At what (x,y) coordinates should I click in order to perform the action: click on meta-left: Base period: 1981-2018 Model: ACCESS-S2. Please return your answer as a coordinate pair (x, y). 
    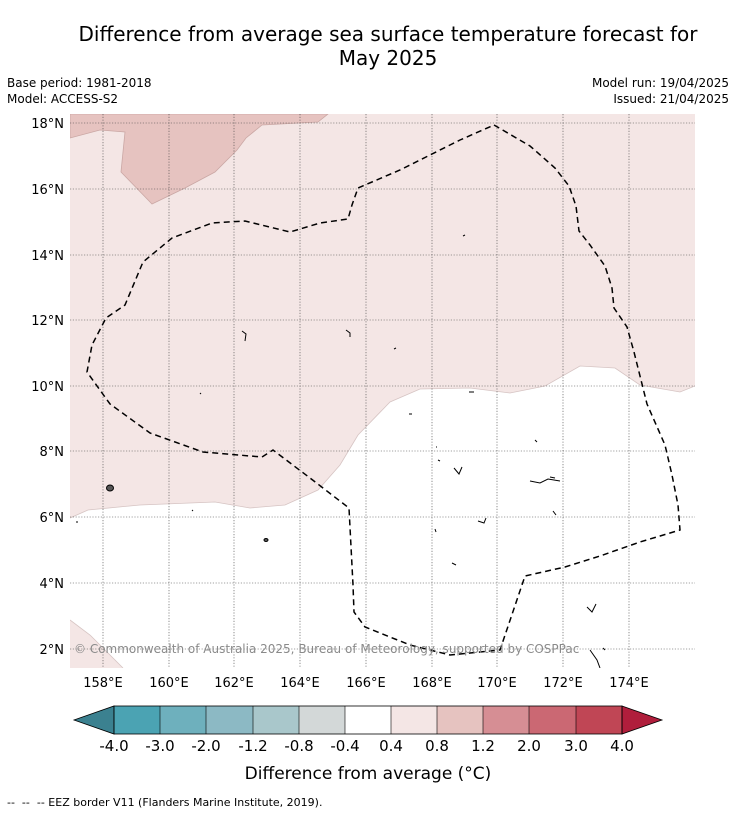
    Looking at the image, I should click on (79, 91).